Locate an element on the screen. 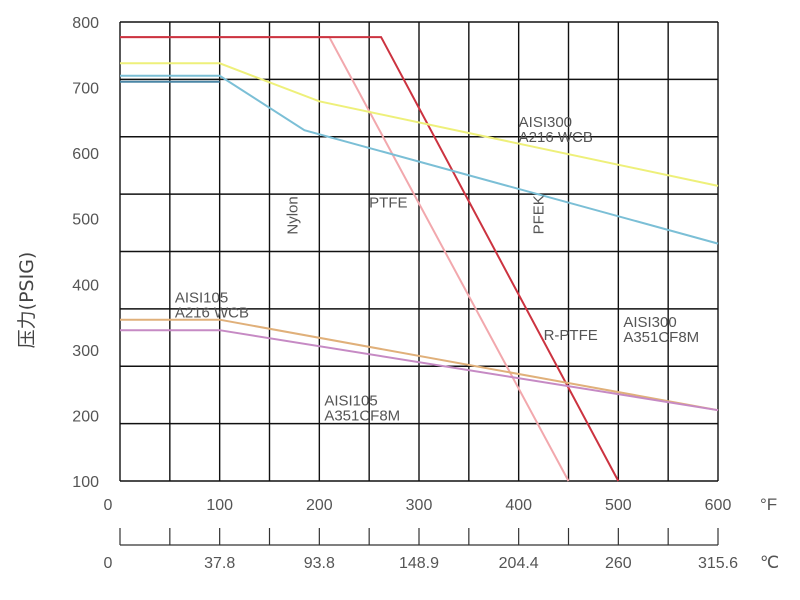  y-tick-label: 700 is located at coordinates (85, 89).